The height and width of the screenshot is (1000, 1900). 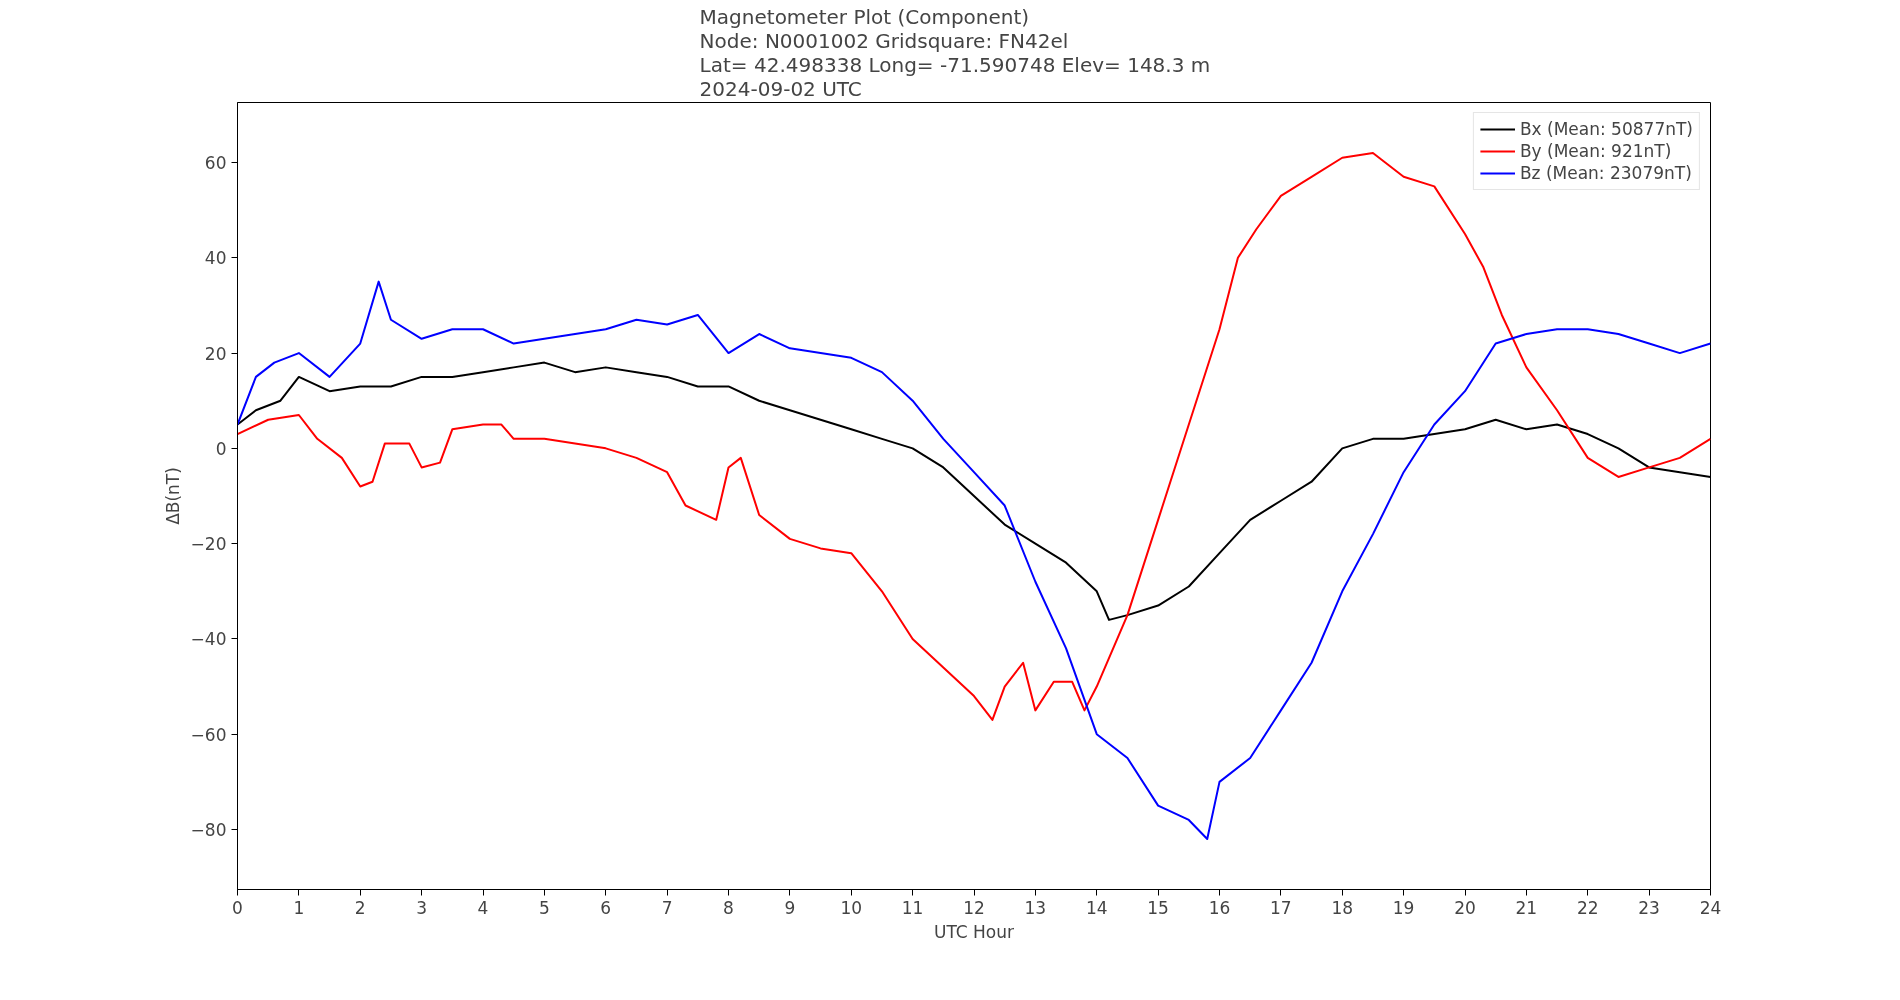 I want to click on y-tick-label: 0, so click(x=221, y=448).